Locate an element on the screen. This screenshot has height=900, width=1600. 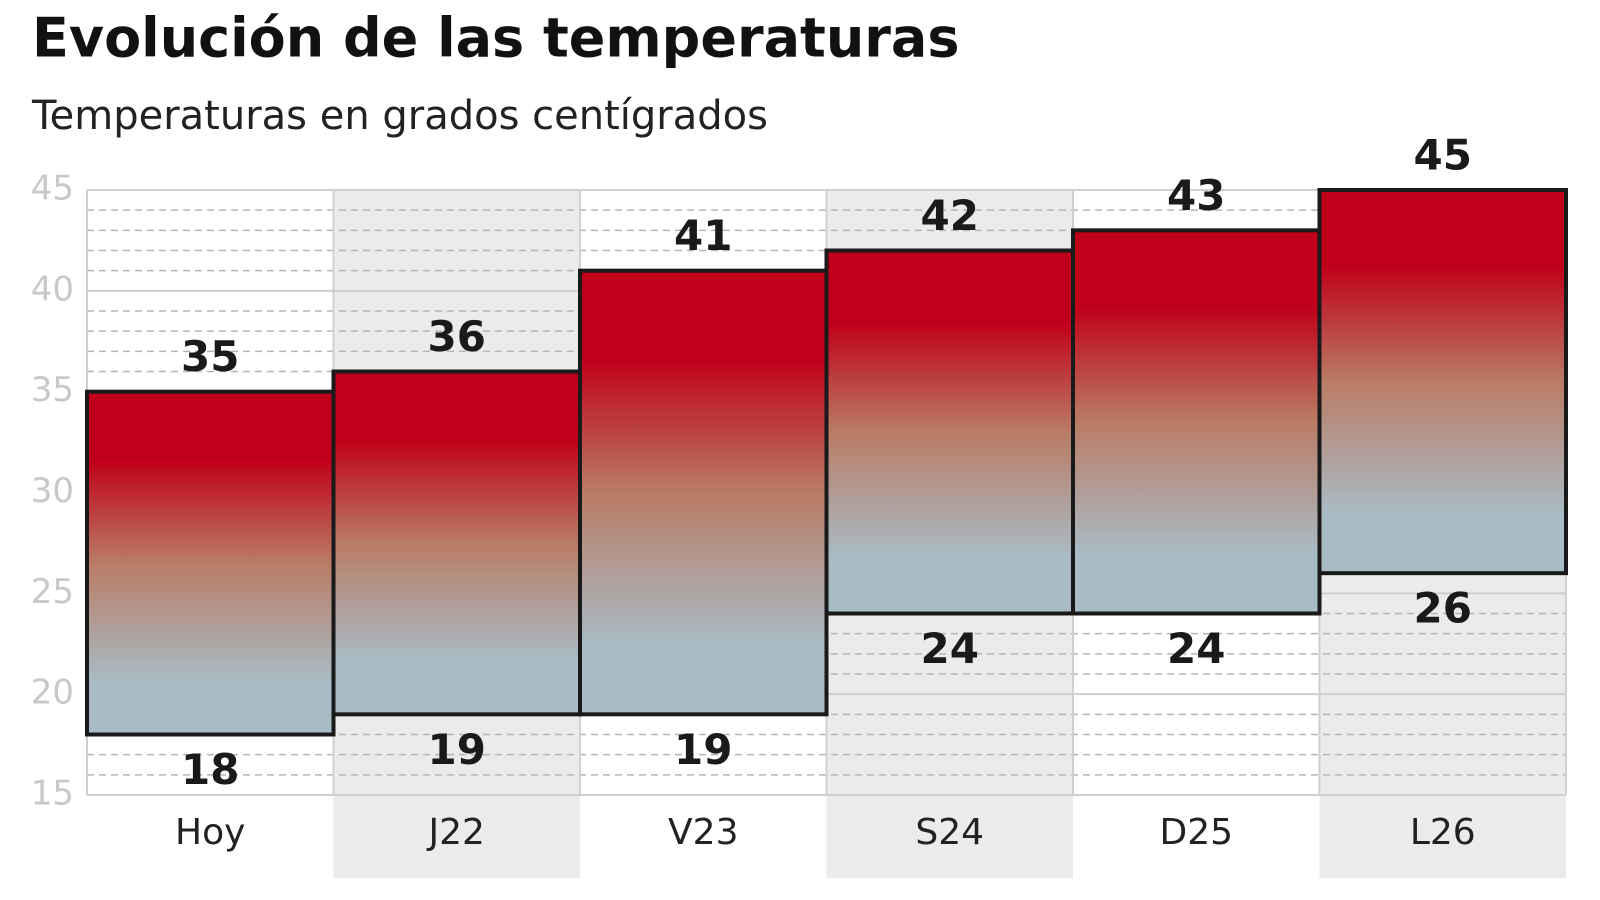
x-tick-label: S24 is located at coordinates (949, 832).